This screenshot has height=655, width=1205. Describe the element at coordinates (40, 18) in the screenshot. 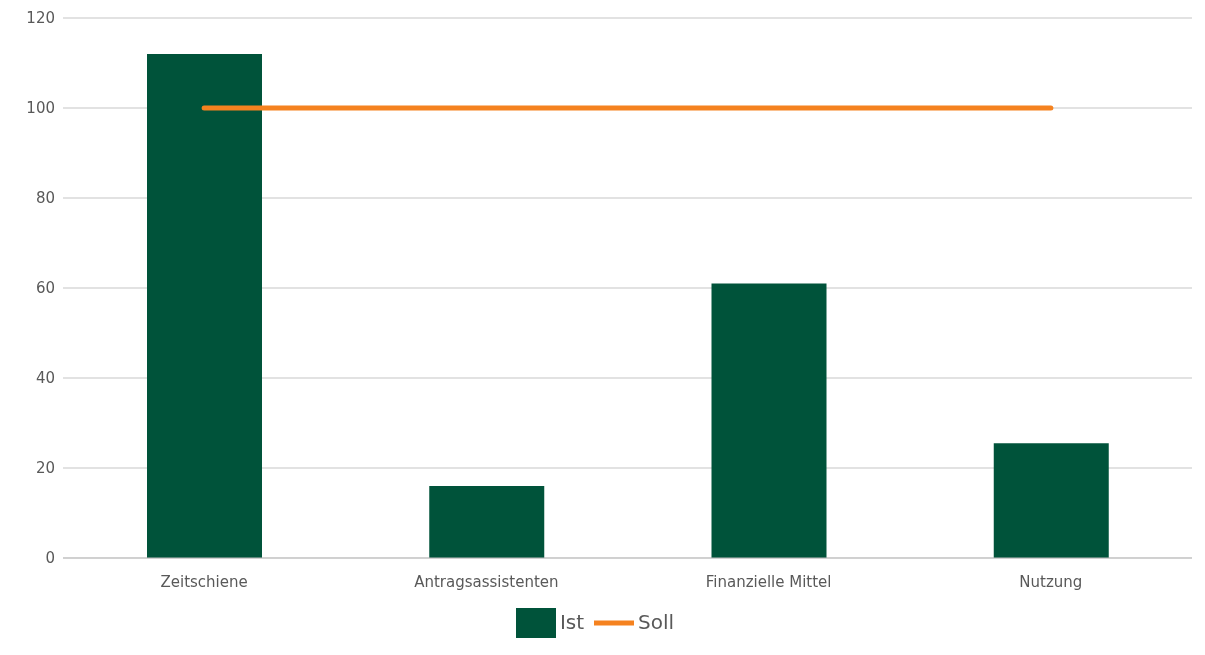

I see `y-tick-label: 120` at that location.